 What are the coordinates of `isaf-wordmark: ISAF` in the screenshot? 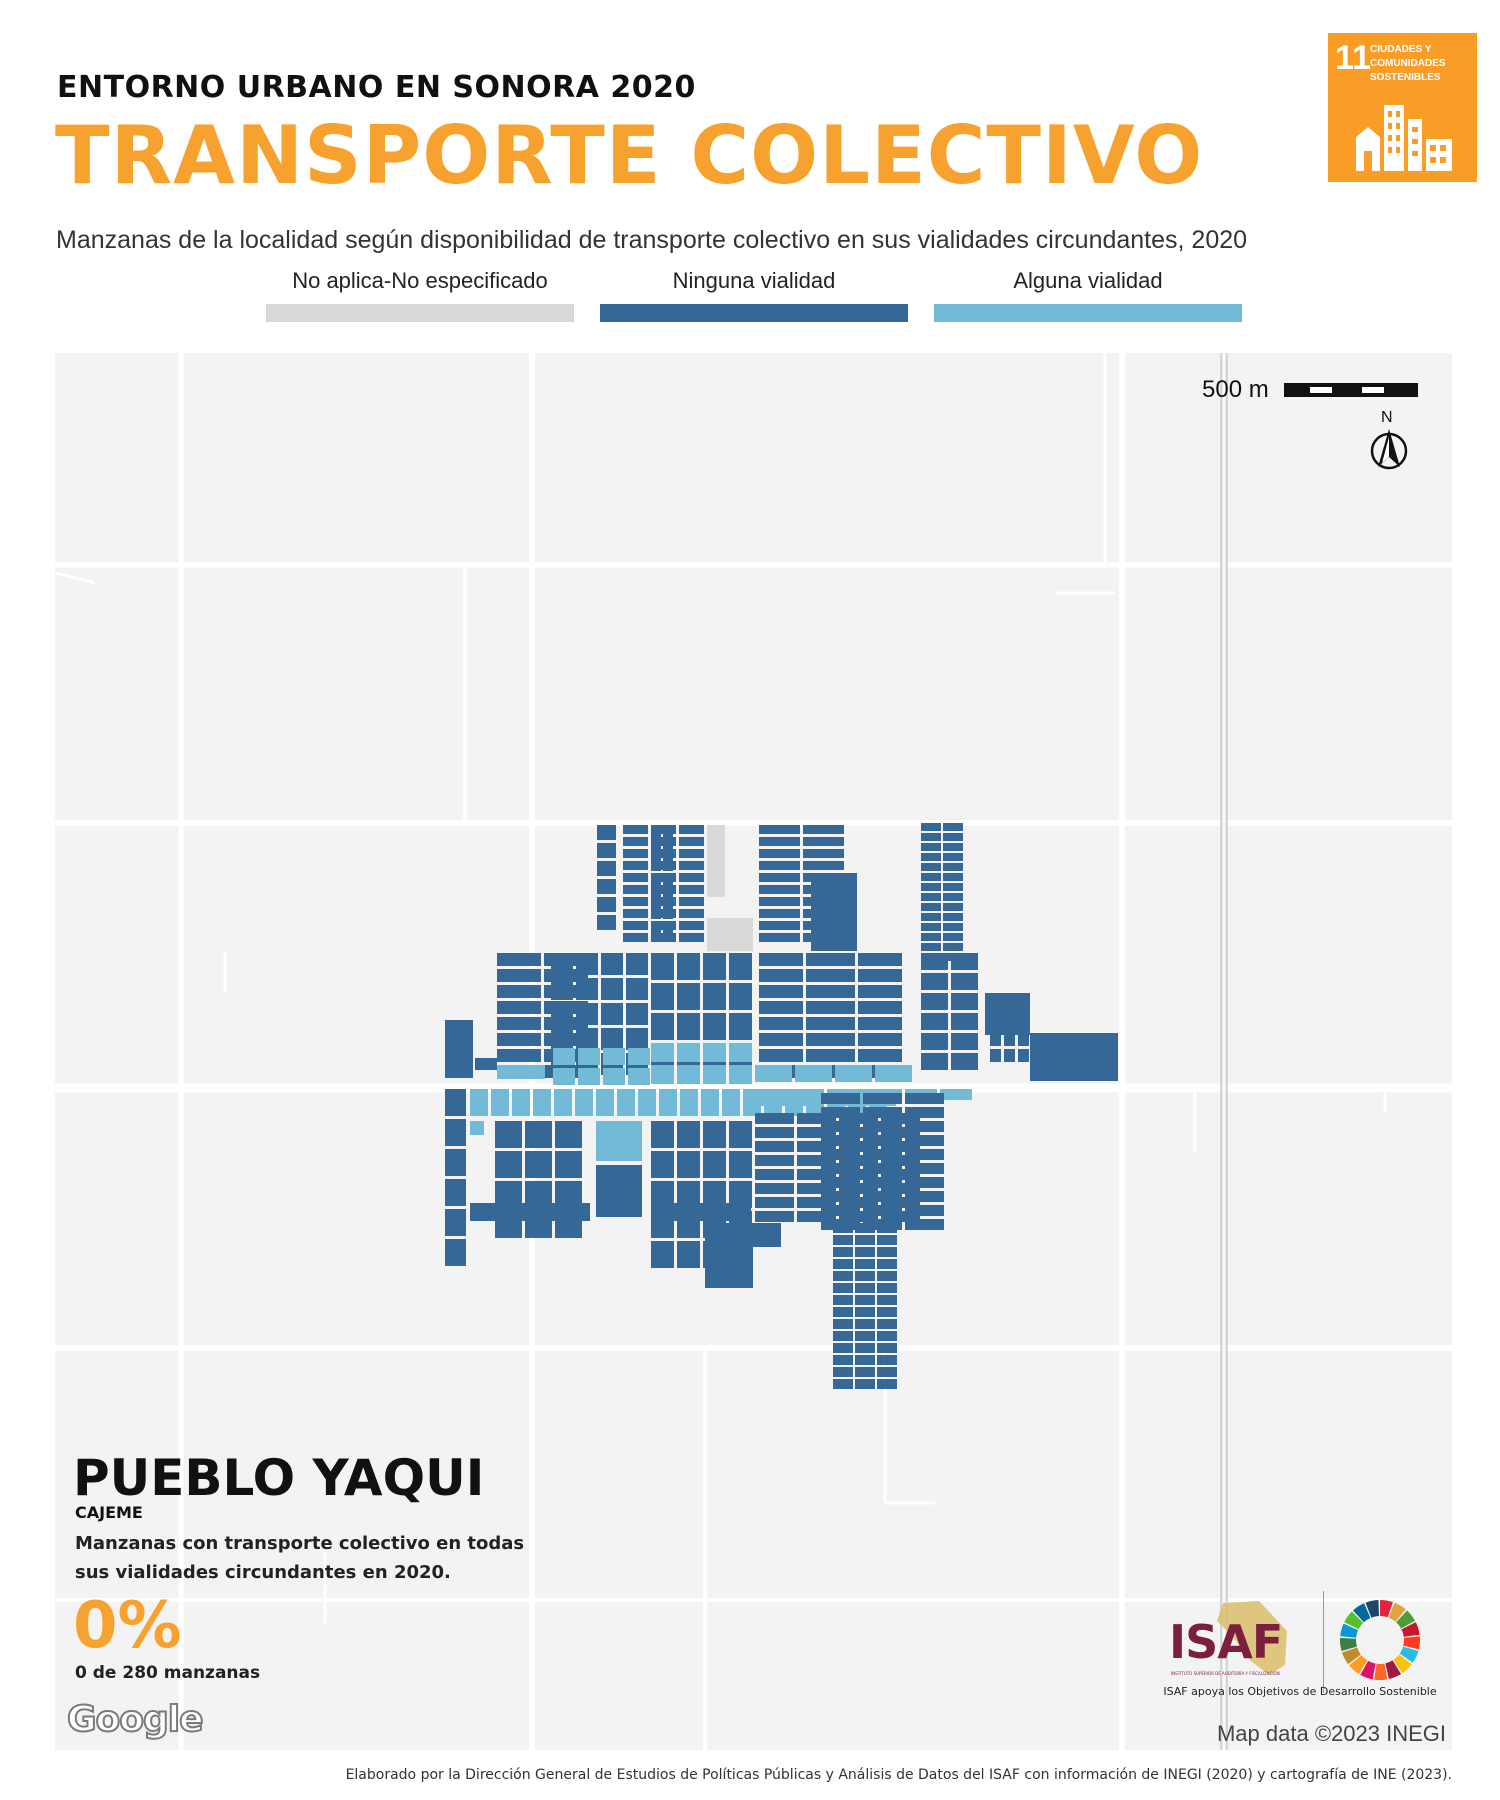 It's located at (1226, 1642).